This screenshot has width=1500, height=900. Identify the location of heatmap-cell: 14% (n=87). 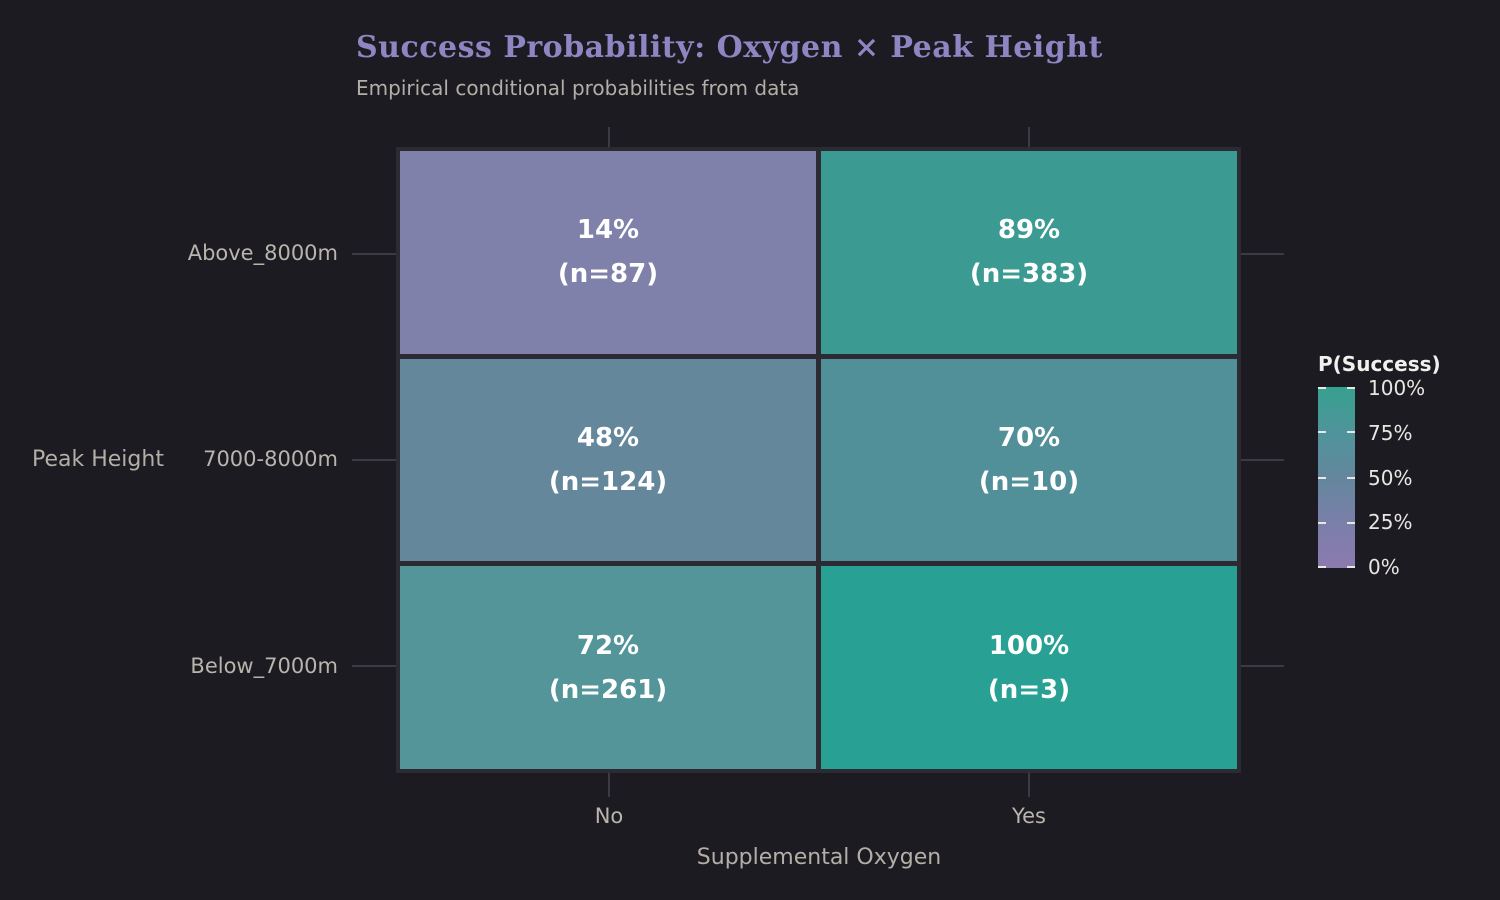
(608, 252).